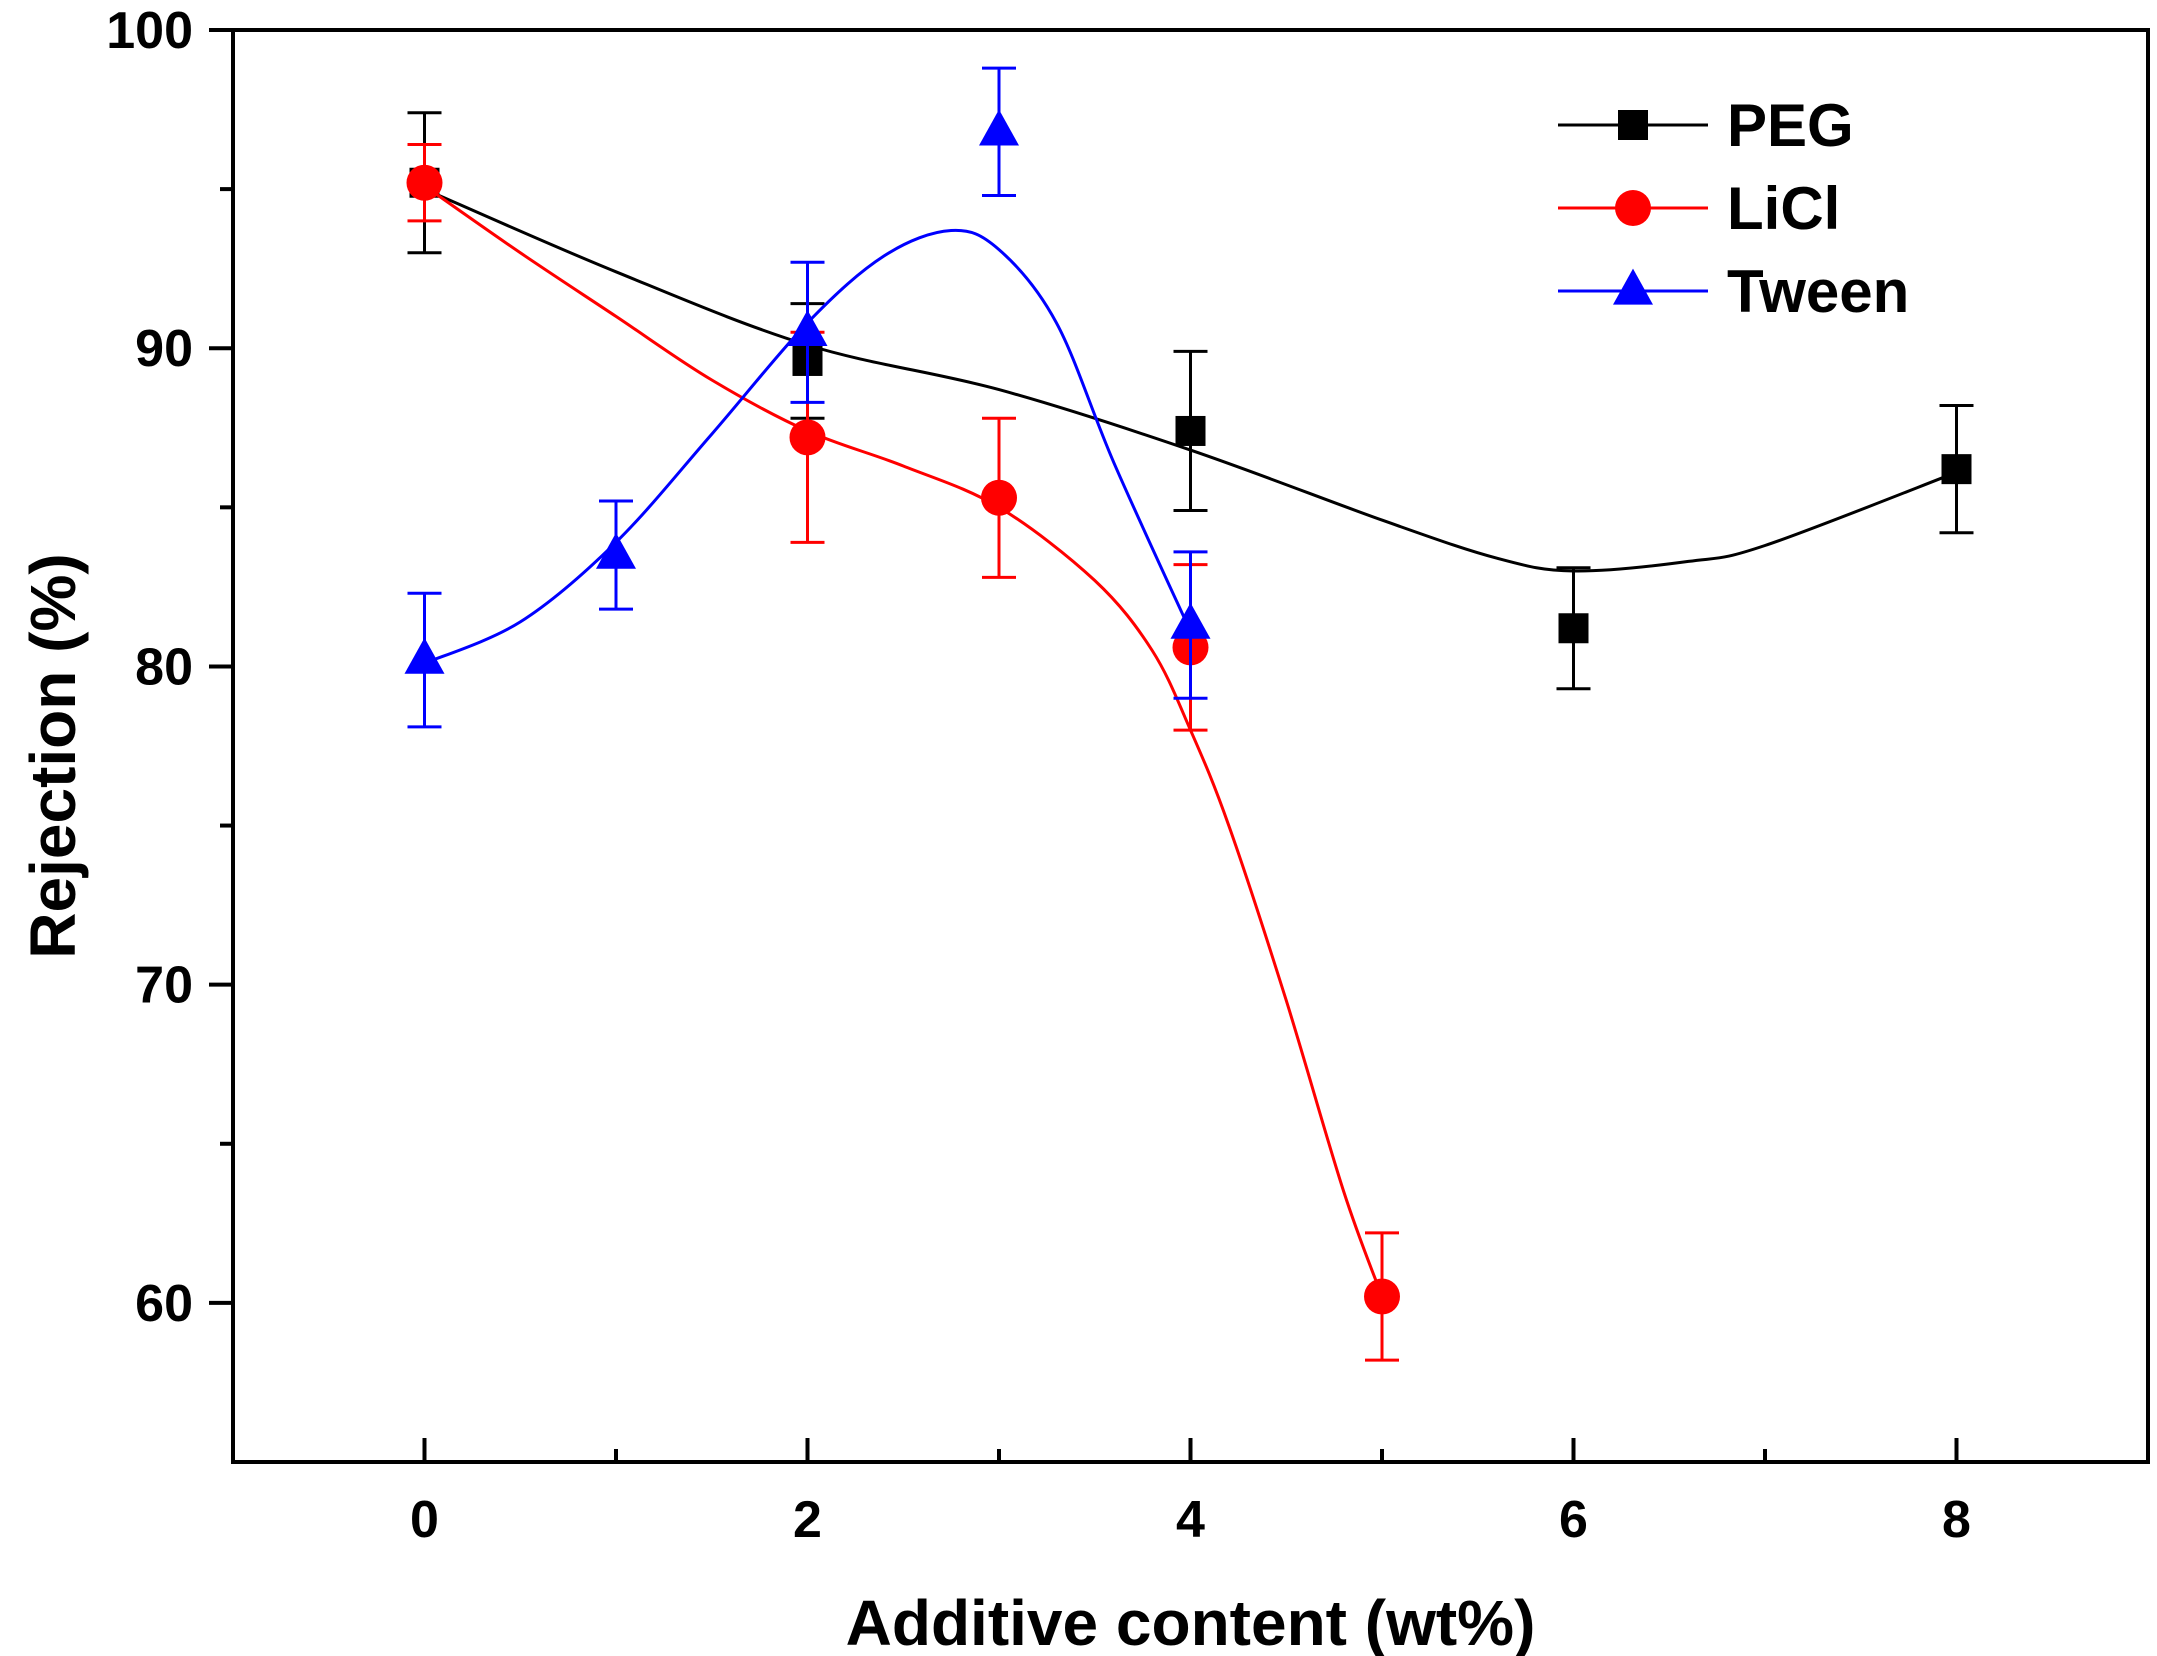 This screenshot has height=1656, width=2157. What do you see at coordinates (149, 31) in the screenshot?
I see `y-tick-label: 100` at bounding box center [149, 31].